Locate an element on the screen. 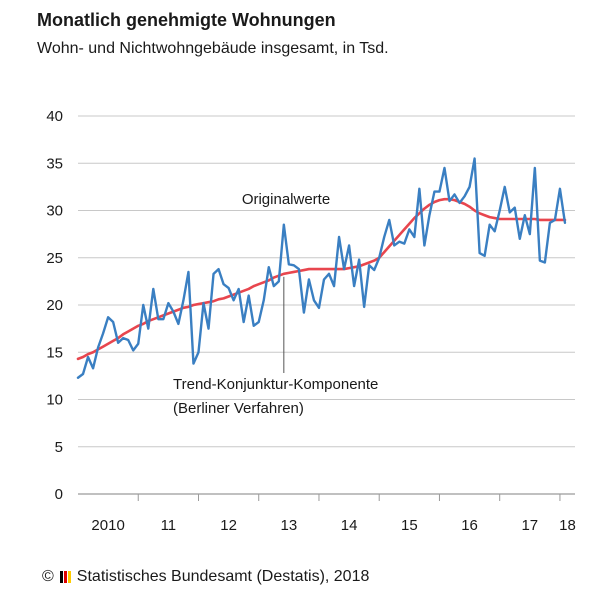  y-tick-label: 15 is located at coordinates (54, 352).